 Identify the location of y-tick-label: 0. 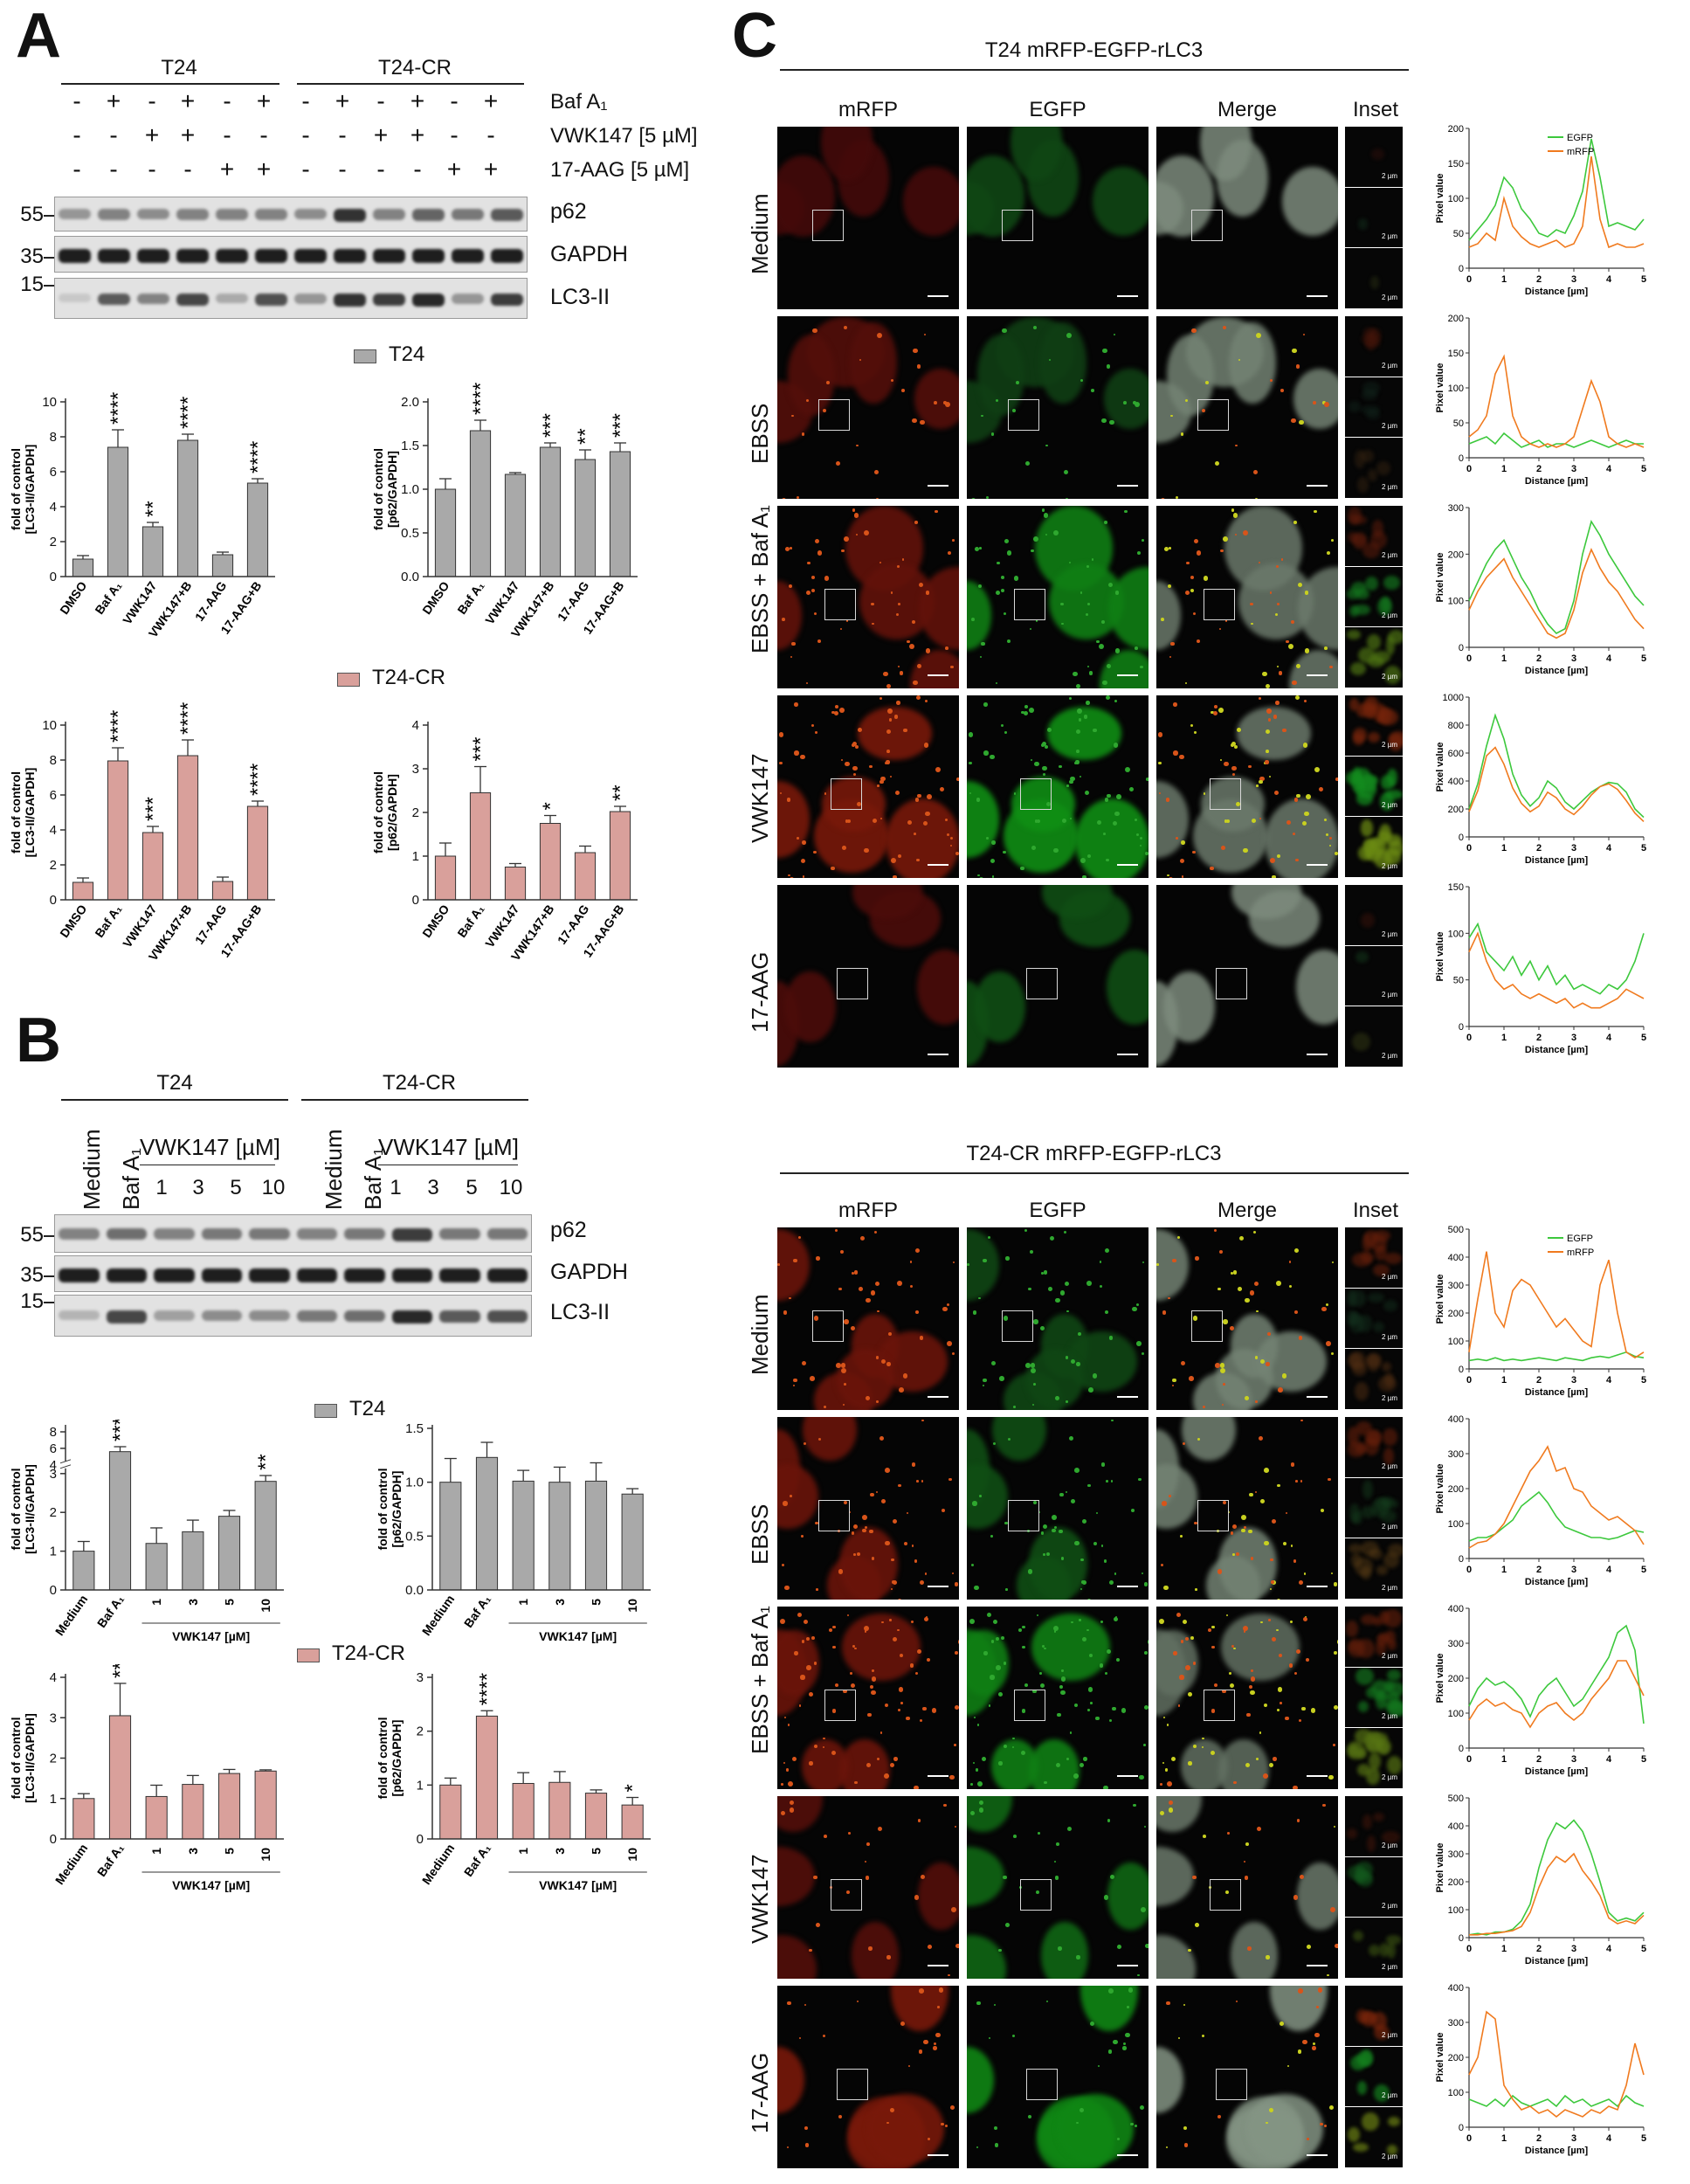
(1461, 1370).